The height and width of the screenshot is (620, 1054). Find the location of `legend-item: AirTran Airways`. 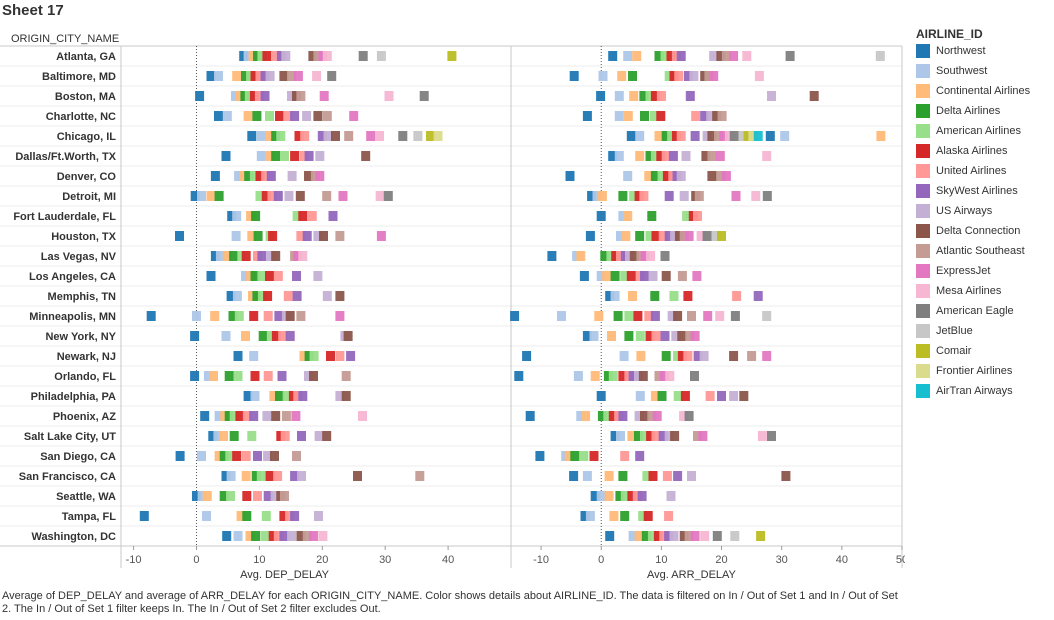

legend-item: AirTran Airways is located at coordinates (973, 391).